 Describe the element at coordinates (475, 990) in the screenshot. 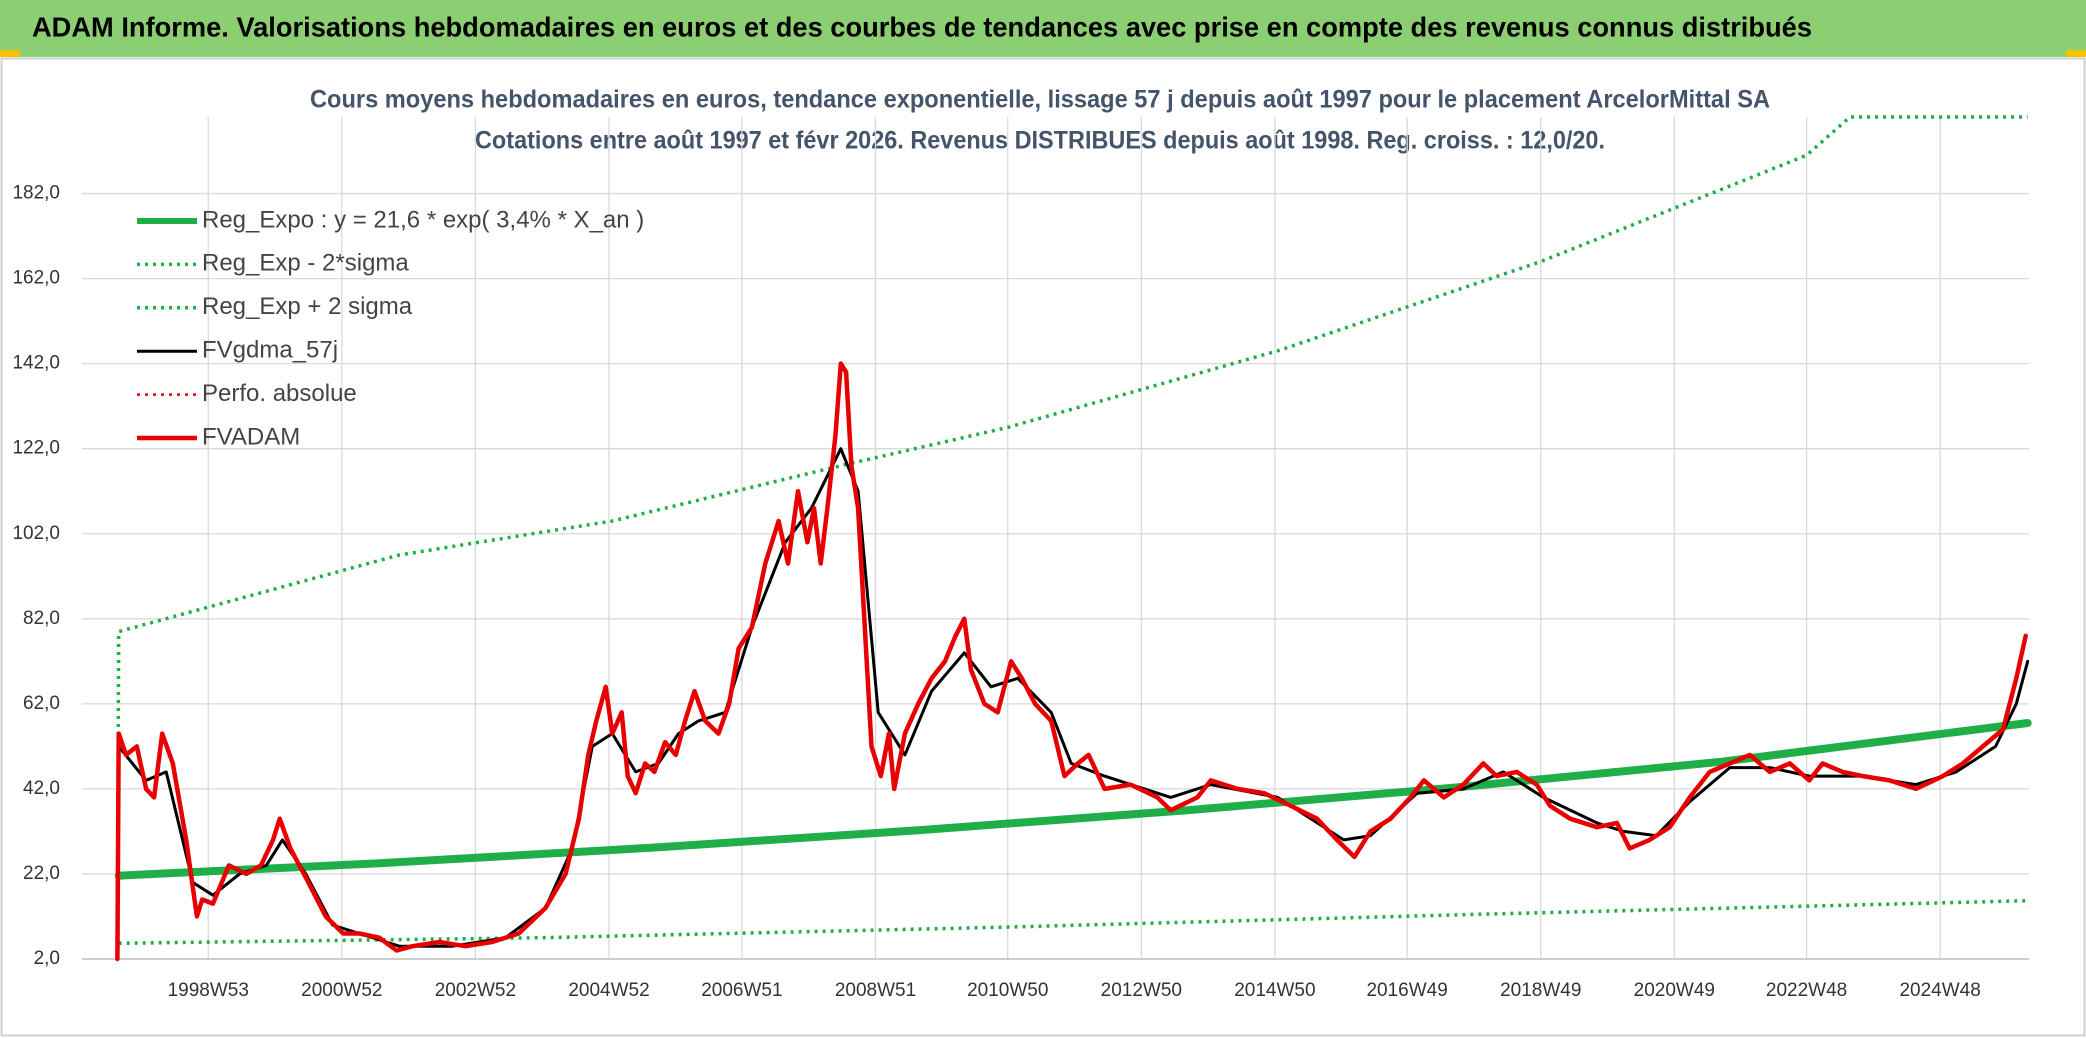

I see `x-tick-label: 2002W52` at that location.